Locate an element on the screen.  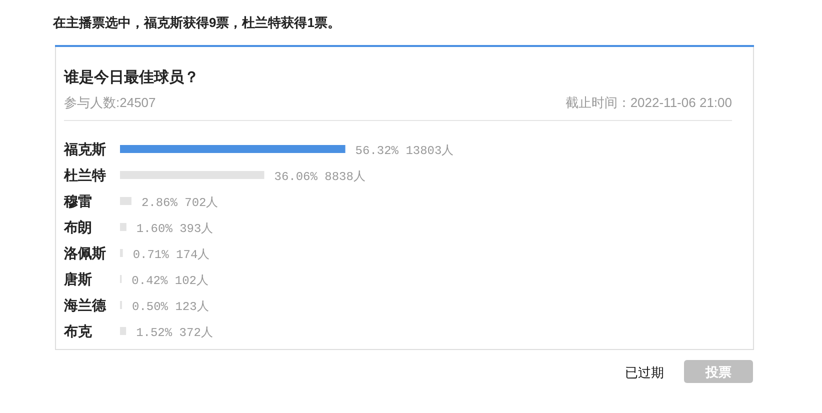
text: 参与人数:24507 is located at coordinates (110, 102).